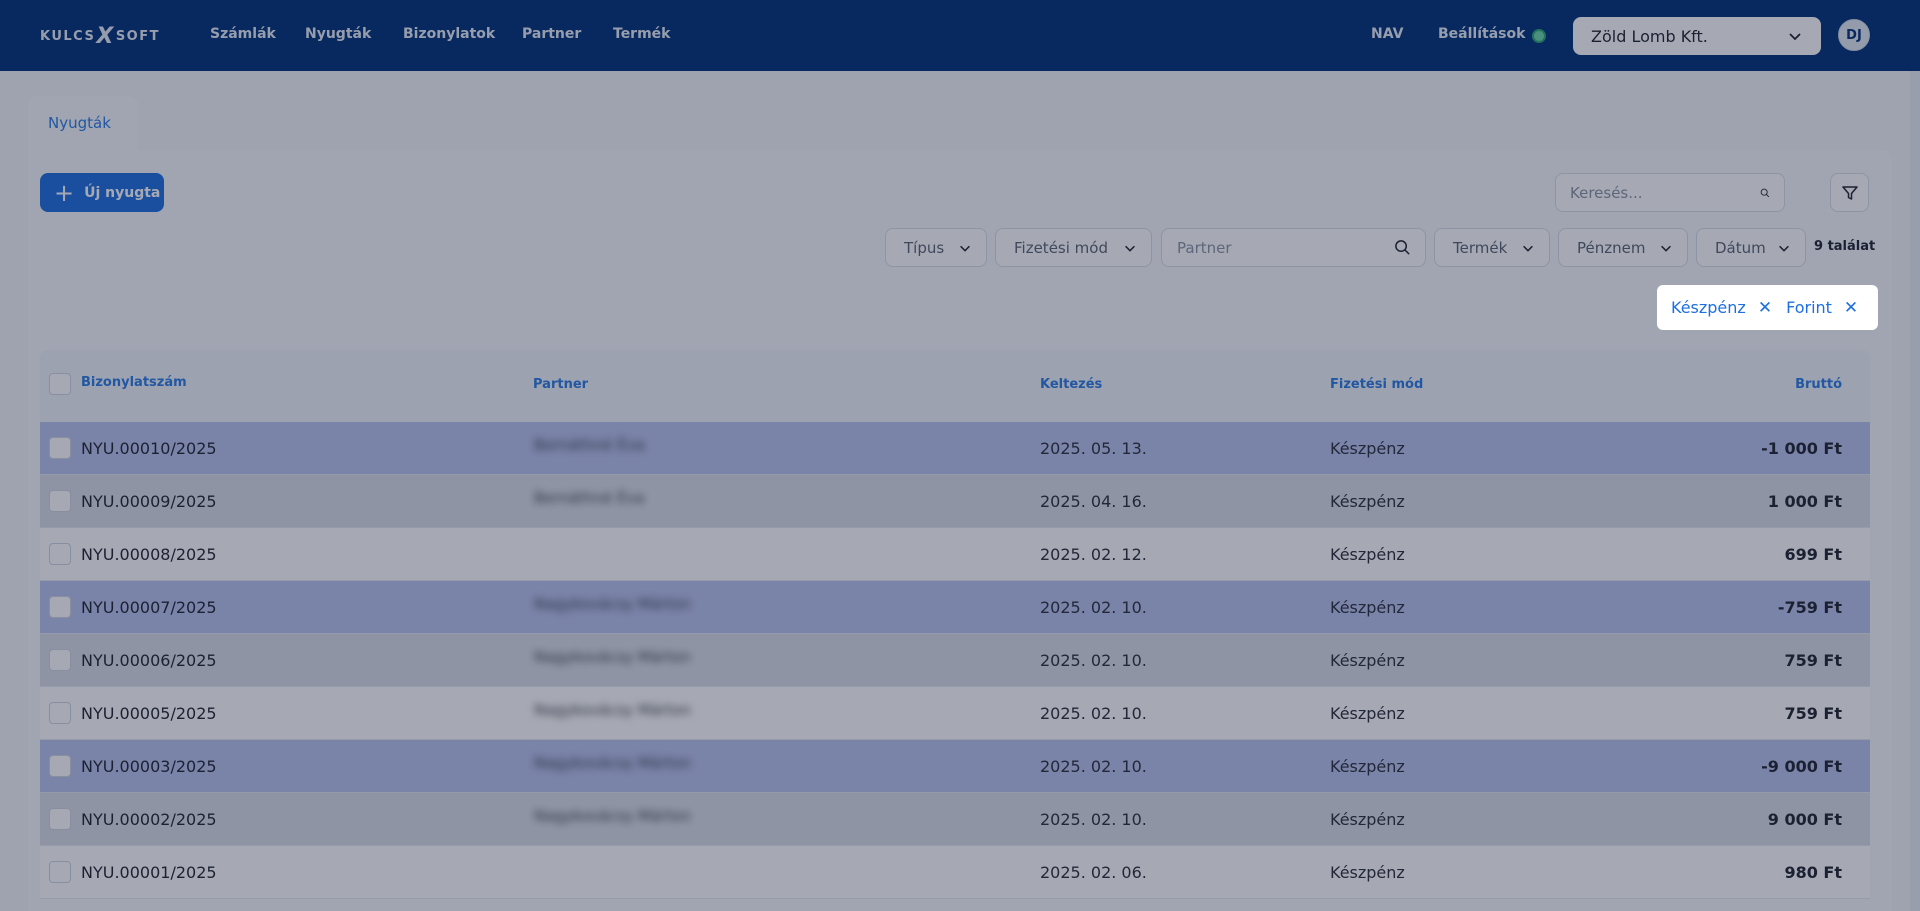  I want to click on company-select: Zöld Lomb Kft., so click(1697, 36).